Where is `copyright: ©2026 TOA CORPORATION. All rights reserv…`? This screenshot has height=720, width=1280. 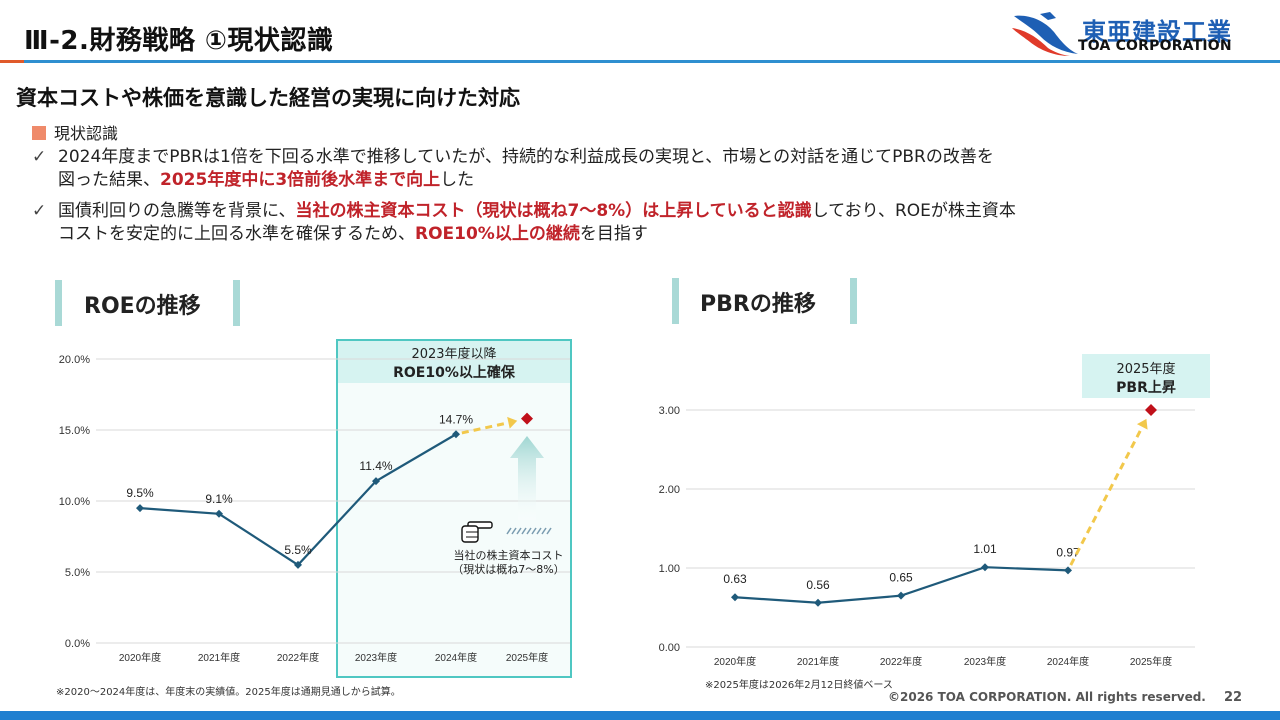
copyright: ©2026 TOA CORPORATION. All rights reserv… is located at coordinates (1047, 697).